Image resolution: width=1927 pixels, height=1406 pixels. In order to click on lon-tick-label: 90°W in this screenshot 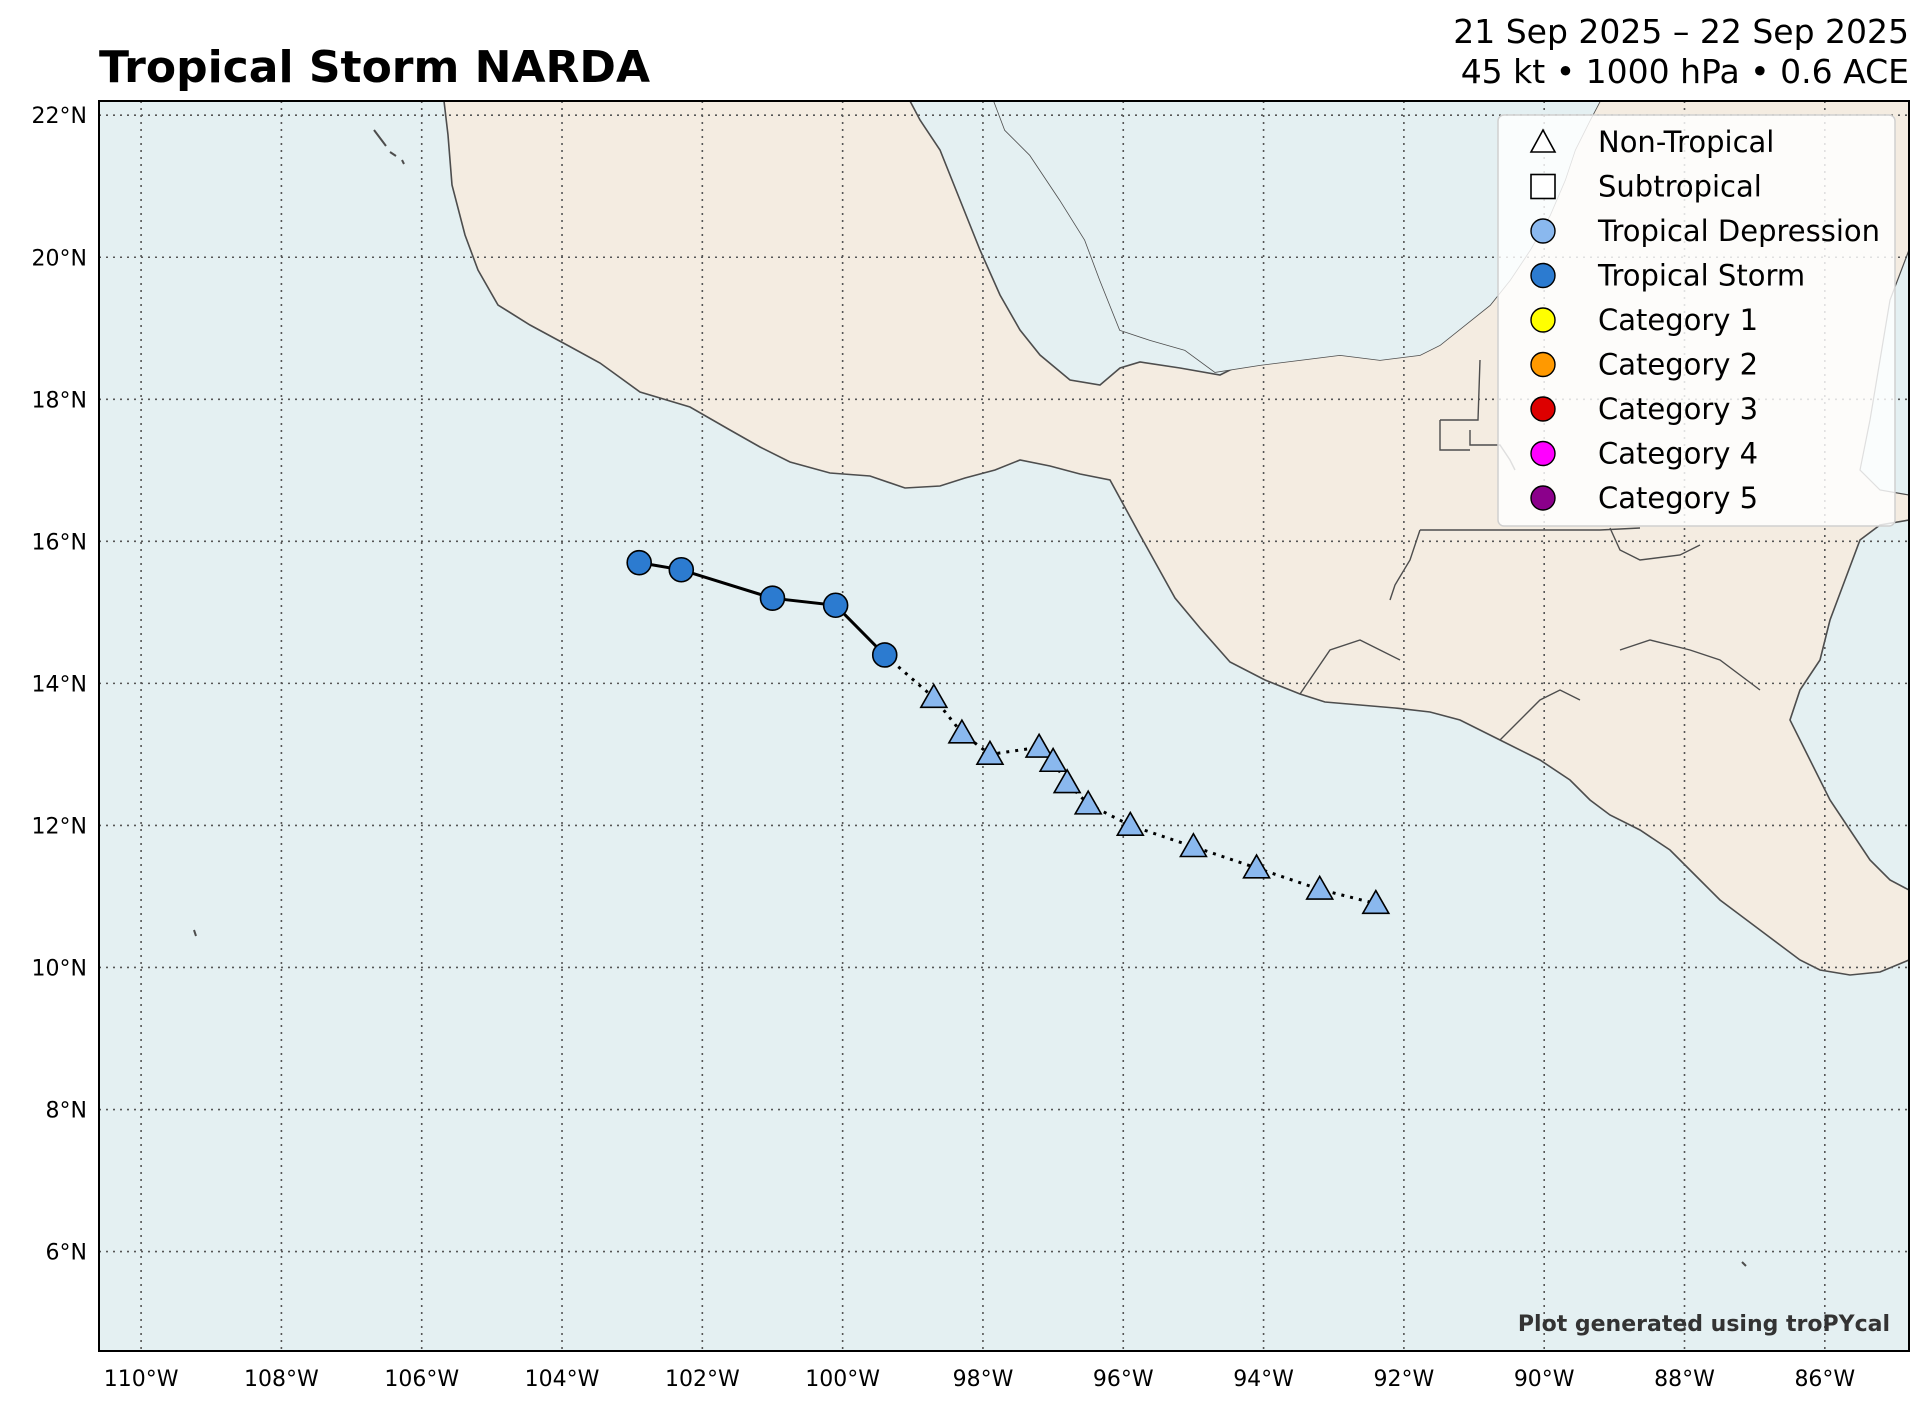, I will do `click(1544, 1379)`.